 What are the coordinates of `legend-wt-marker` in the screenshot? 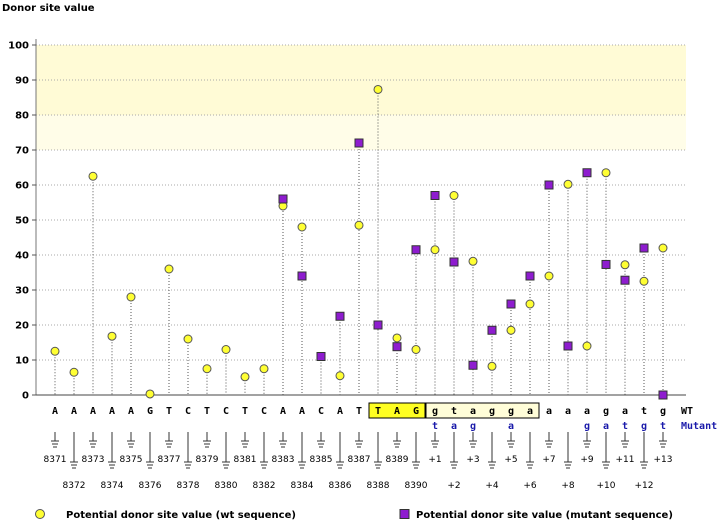 It's located at (40, 514).